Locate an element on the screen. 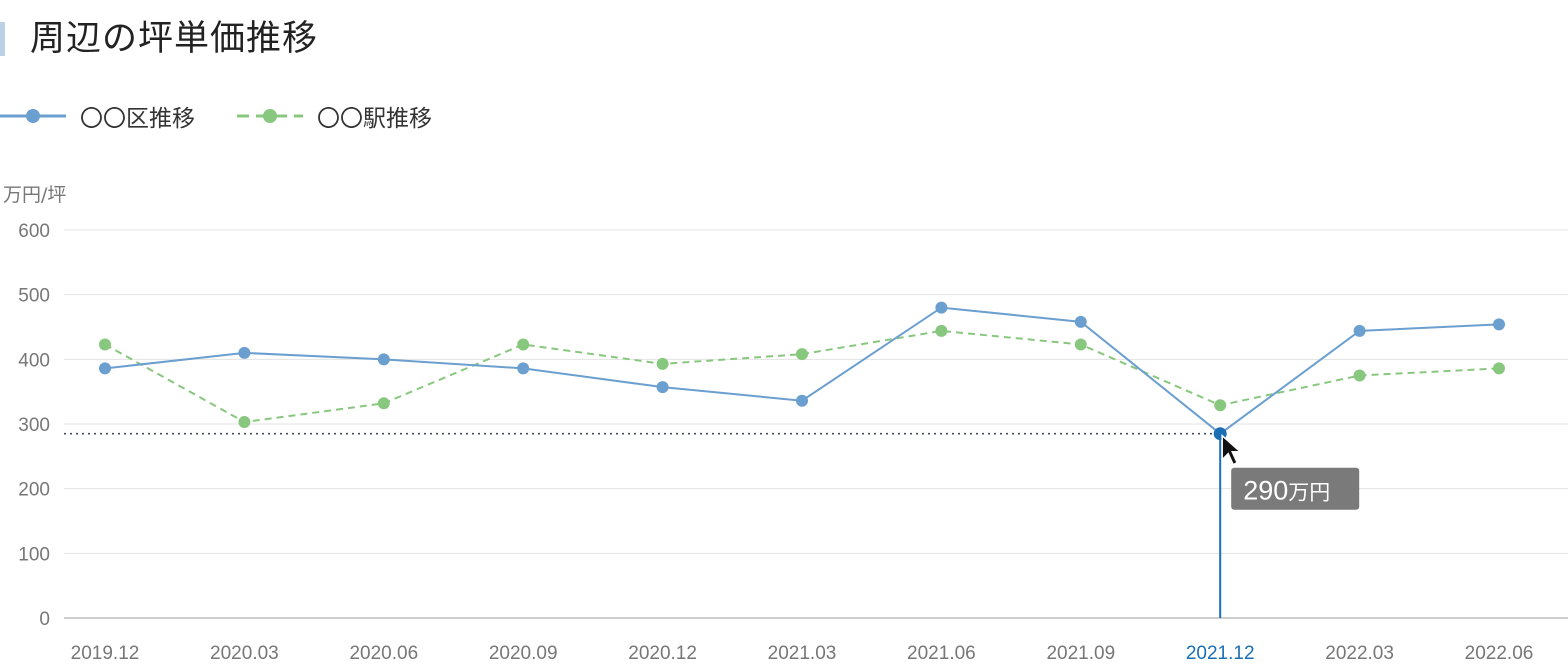 The width and height of the screenshot is (1568, 670). y-tick-label: 500 is located at coordinates (34, 296).